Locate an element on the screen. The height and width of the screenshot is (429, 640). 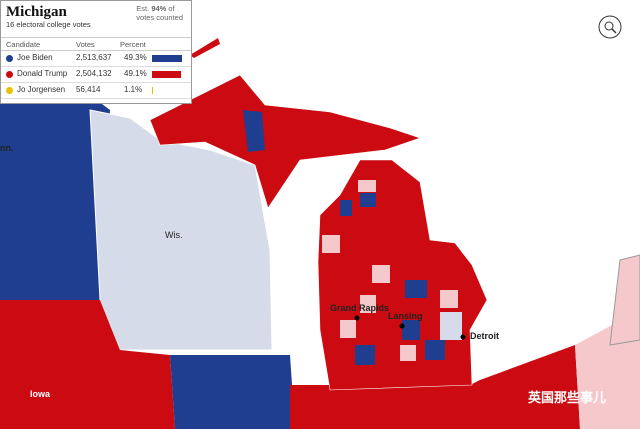
note-text: votes counted is located at coordinates (159, 17).